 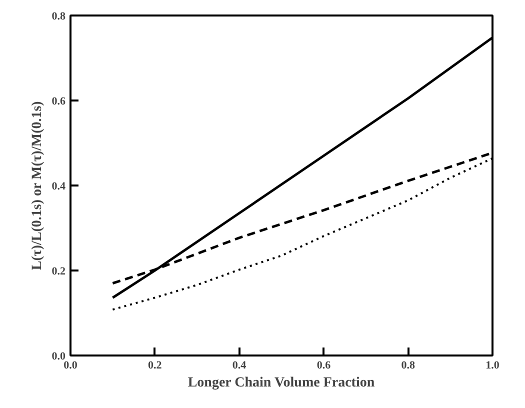 What do you see at coordinates (59, 186) in the screenshot?
I see `y-tick-label: 0.4` at bounding box center [59, 186].